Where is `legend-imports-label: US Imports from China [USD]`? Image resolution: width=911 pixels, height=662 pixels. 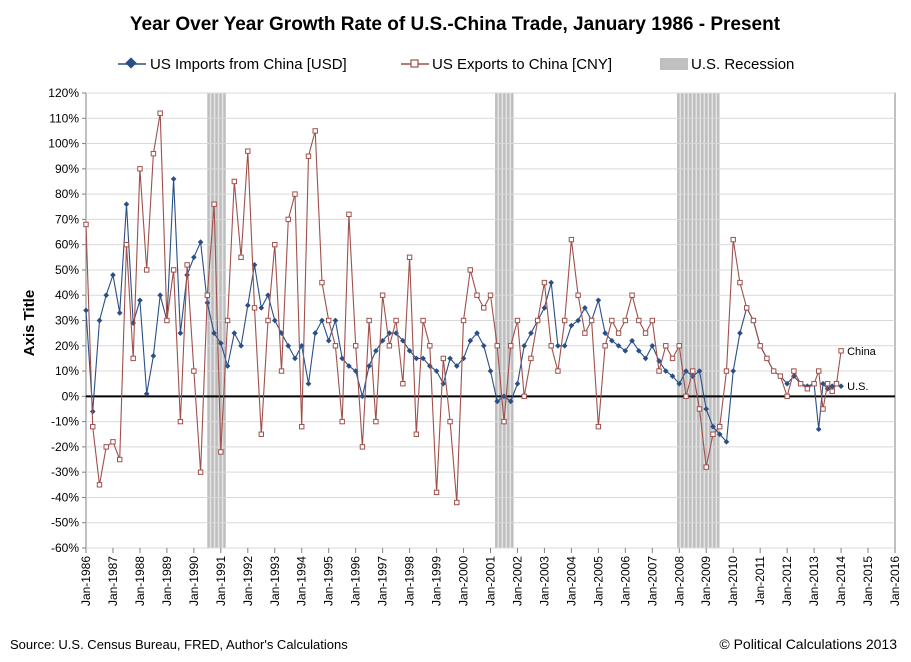
legend-imports-label: US Imports from China [USD] is located at coordinates (248, 64).